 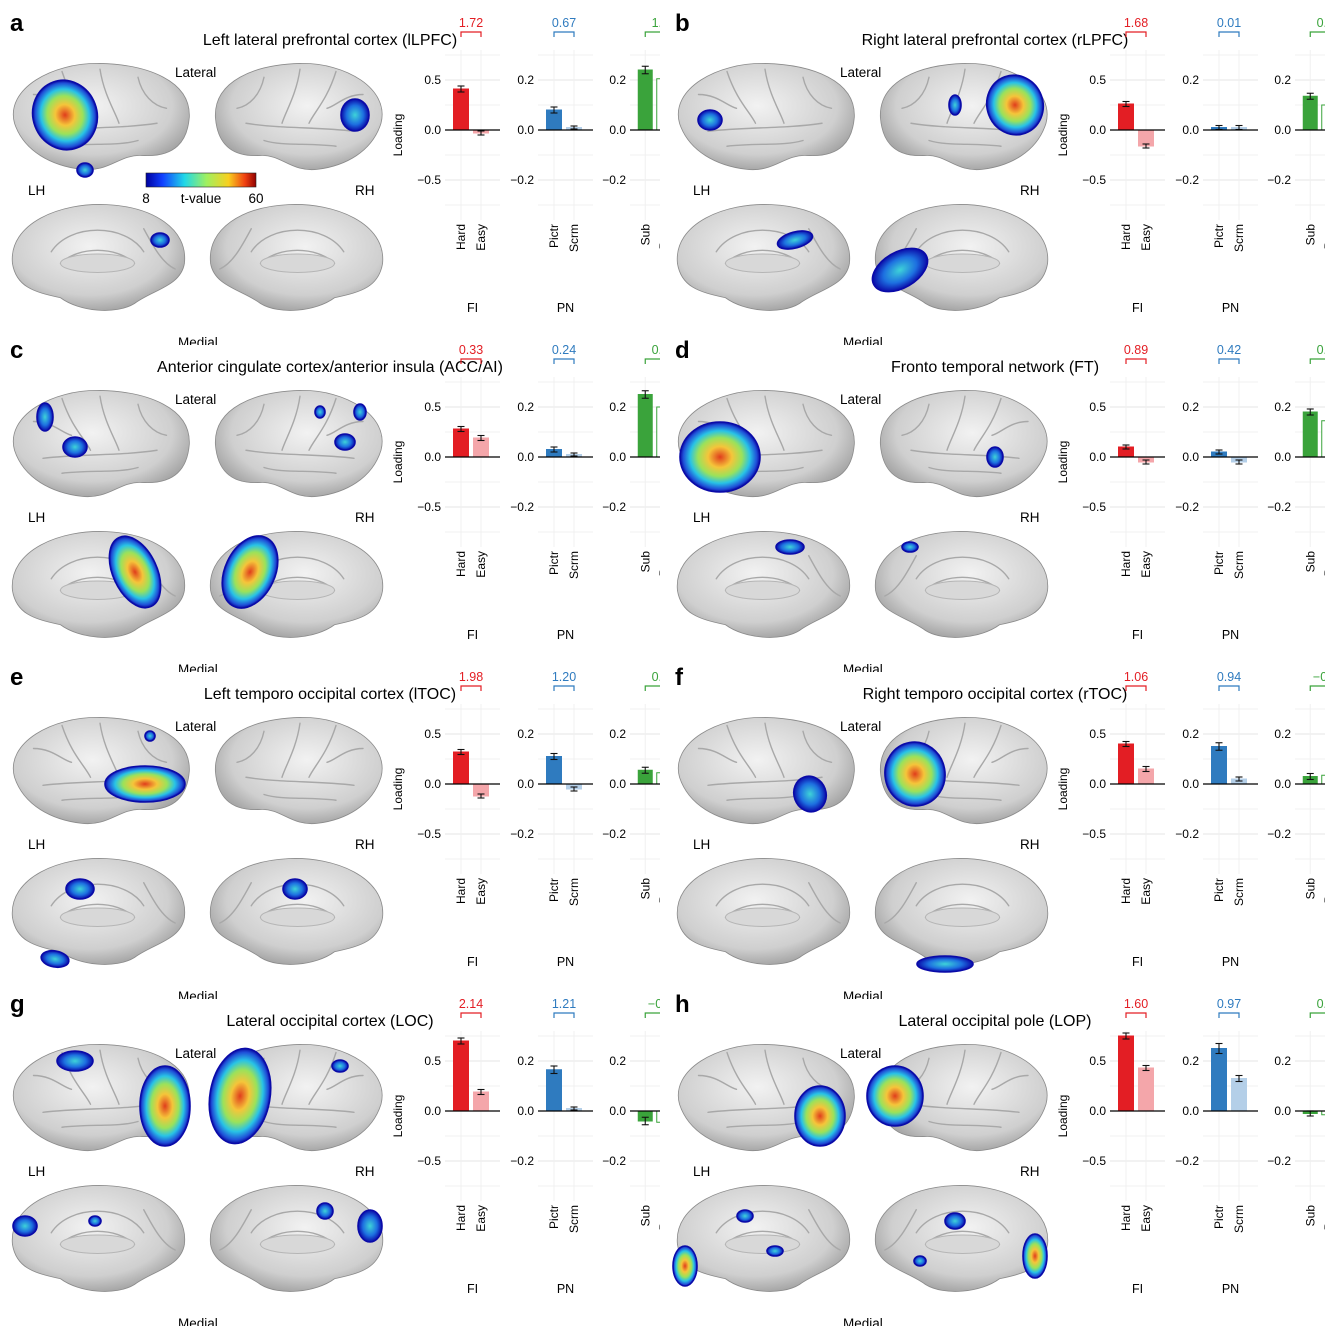 What do you see at coordinates (458, 819) in the screenshot?
I see `bar-group-fi: 0.5 0.0 −0.5 Hard Easy 1.98 FI` at bounding box center [458, 819].